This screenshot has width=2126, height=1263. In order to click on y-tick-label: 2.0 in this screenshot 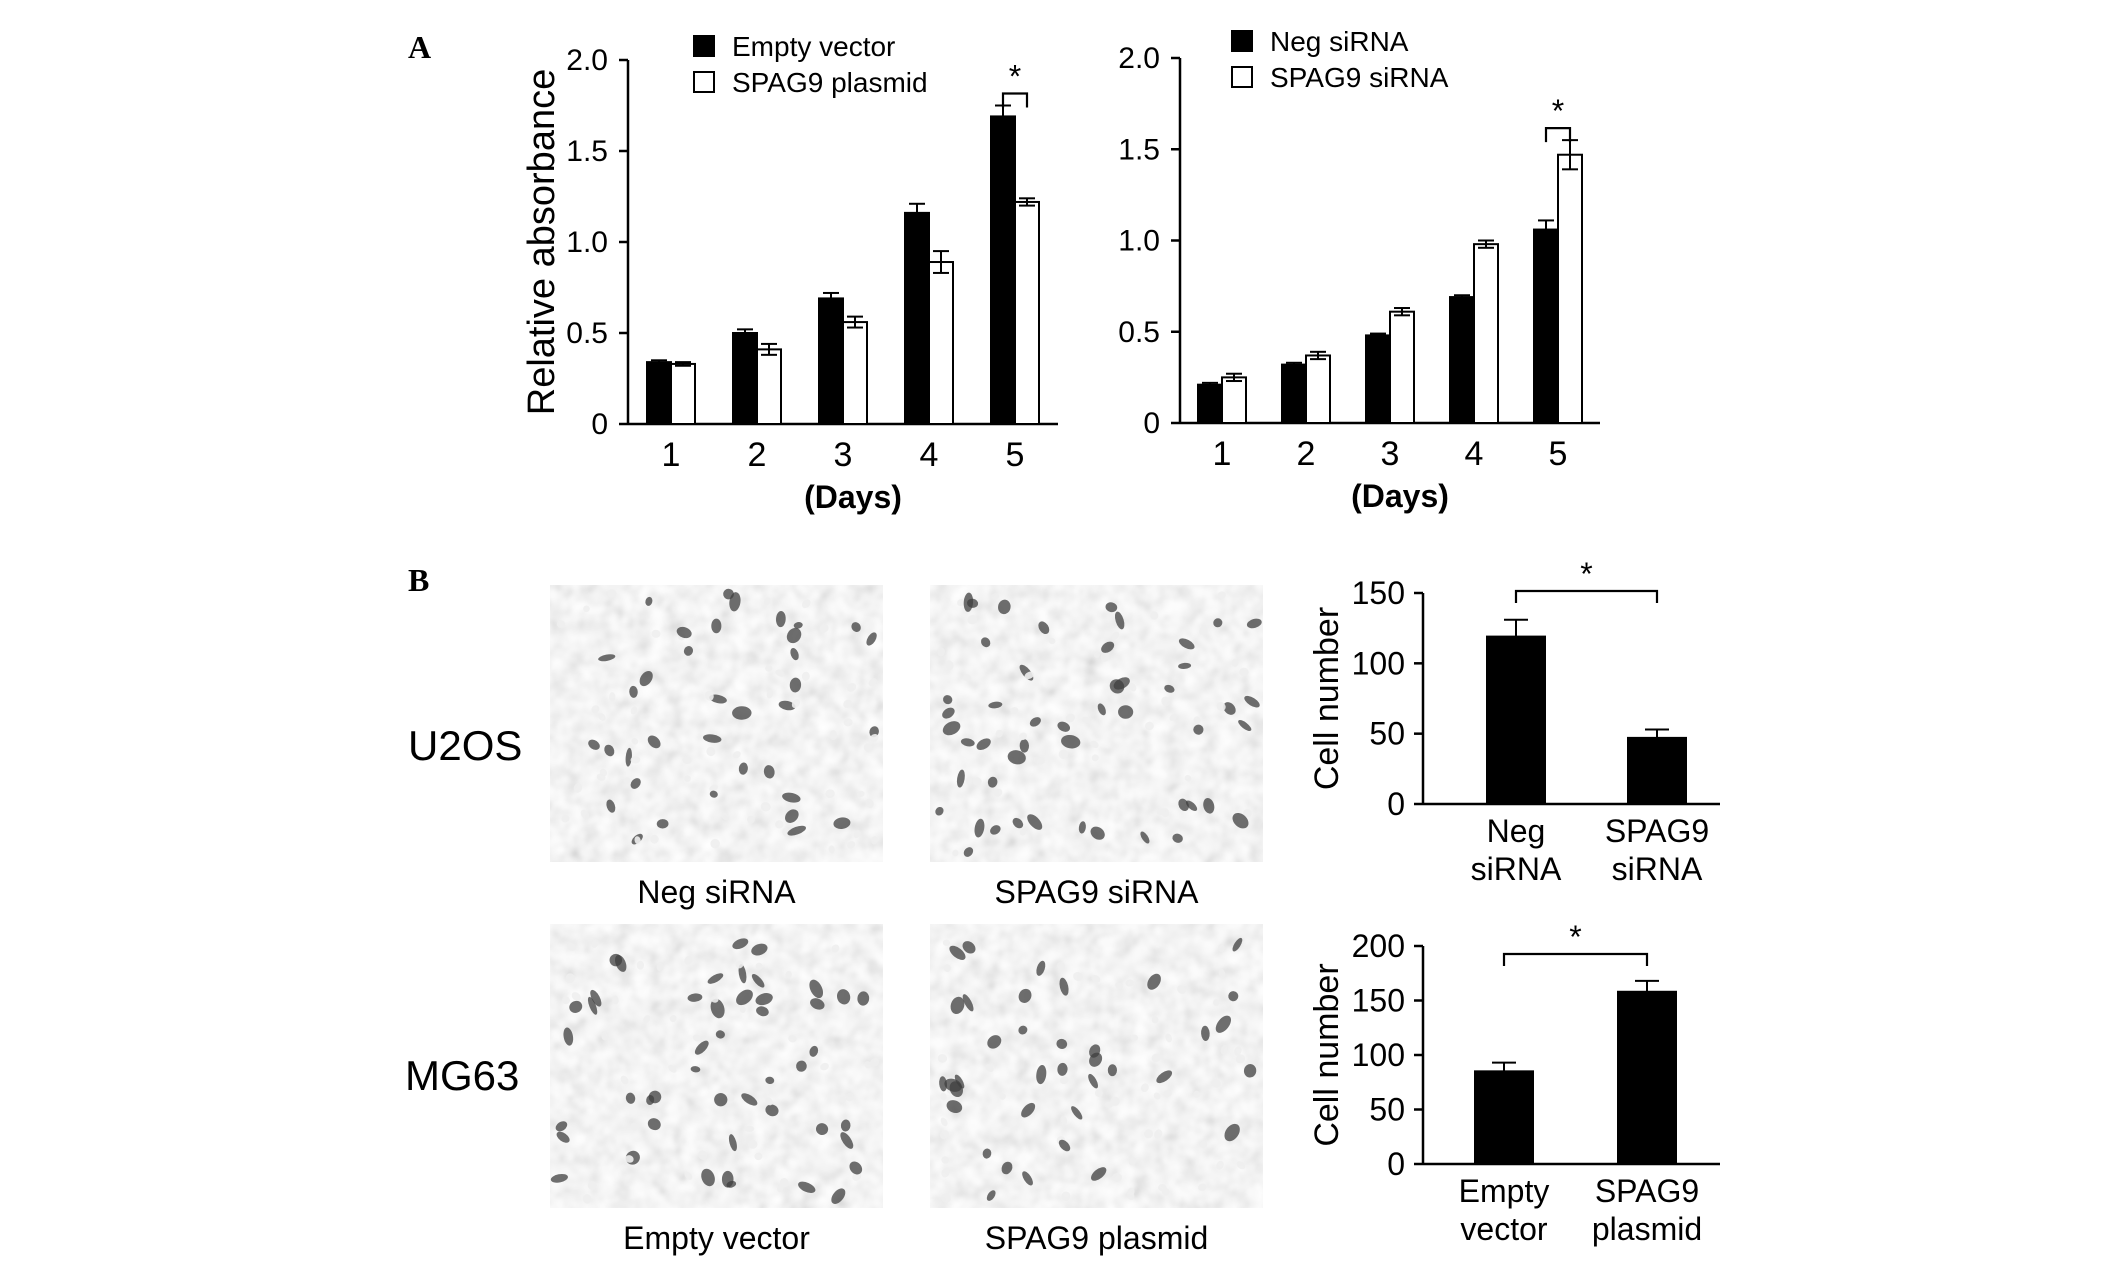, I will do `click(1139, 58)`.